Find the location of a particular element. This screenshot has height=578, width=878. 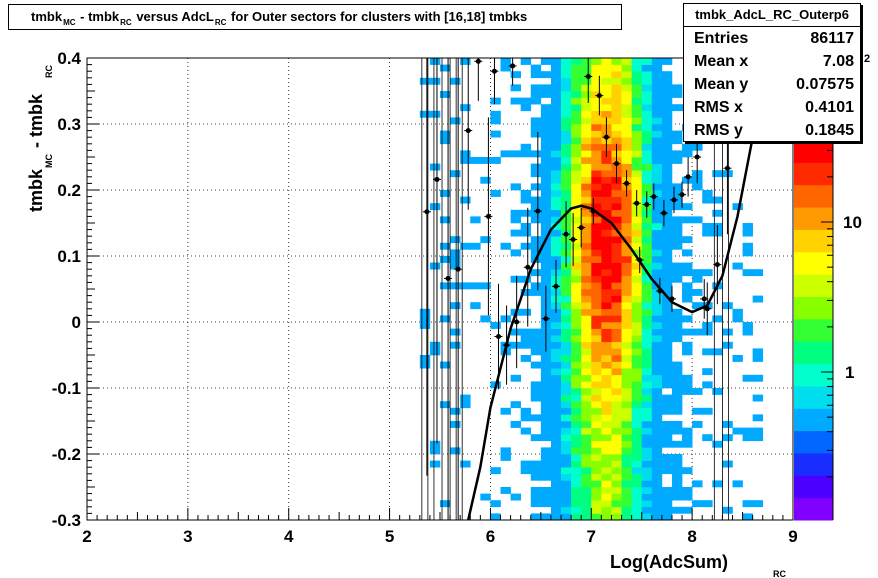

title-sub: MC is located at coordinates (69, 22).